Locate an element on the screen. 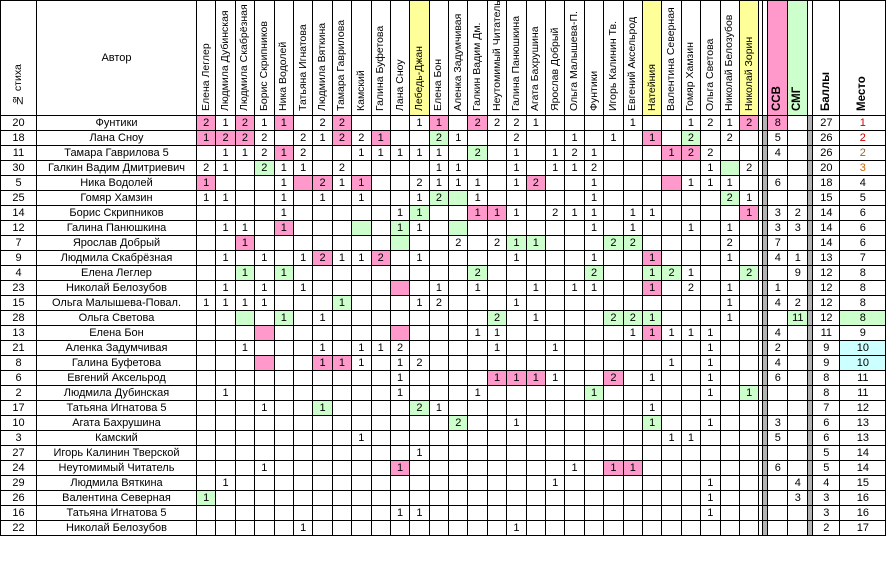  ssv-cell: 4 is located at coordinates (778, 333).